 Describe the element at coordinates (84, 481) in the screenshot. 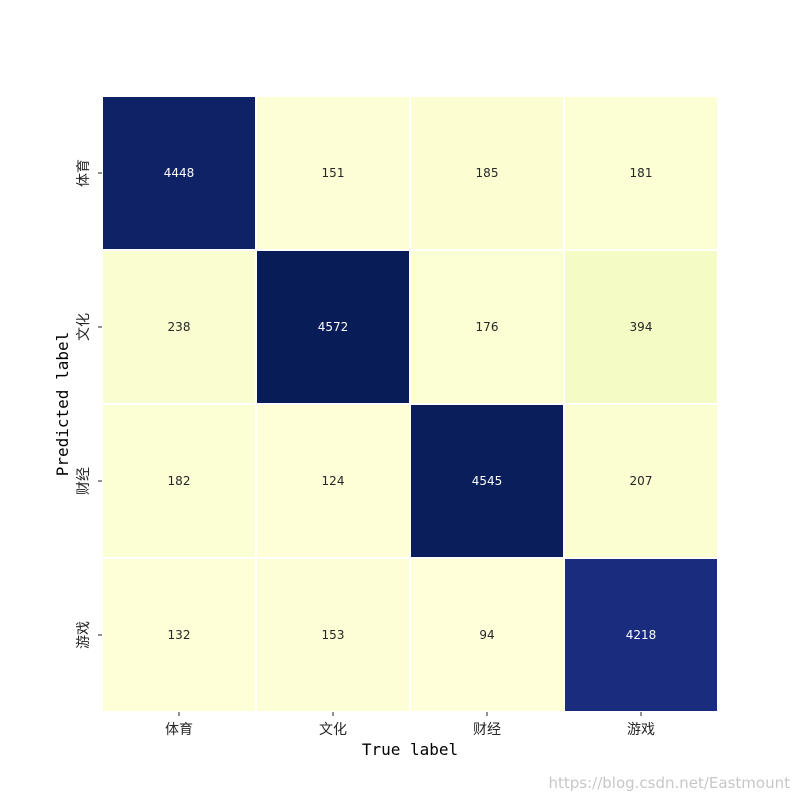

I see `y-tick-label-2: 财经` at that location.